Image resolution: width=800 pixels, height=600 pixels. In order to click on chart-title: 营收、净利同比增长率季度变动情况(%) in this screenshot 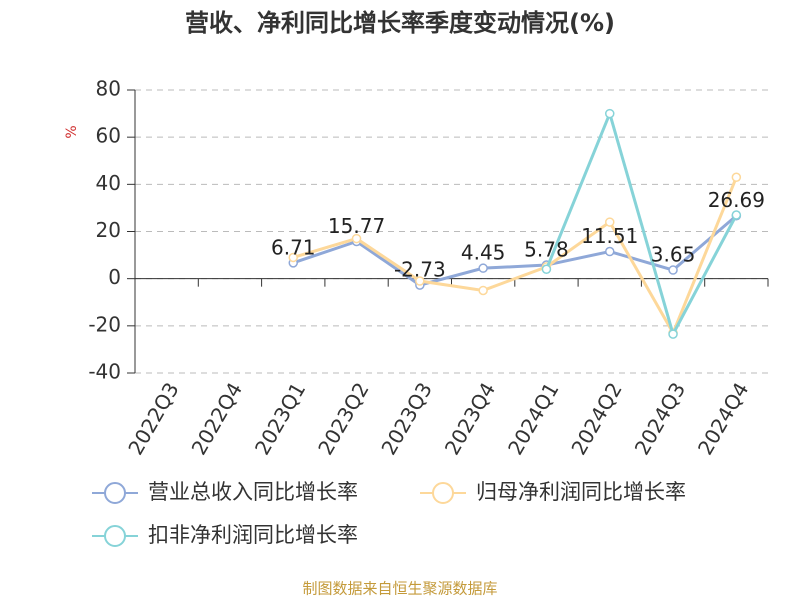, I will do `click(400, 23)`.